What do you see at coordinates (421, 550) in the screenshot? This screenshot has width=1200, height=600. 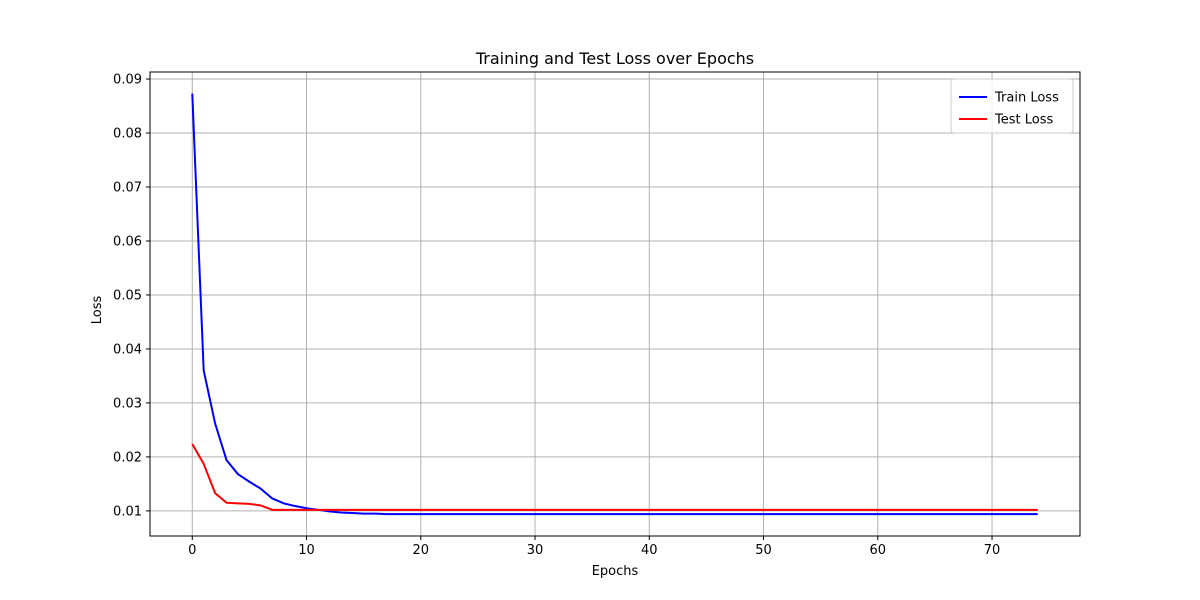 I see `x-tick-label: 20` at bounding box center [421, 550].